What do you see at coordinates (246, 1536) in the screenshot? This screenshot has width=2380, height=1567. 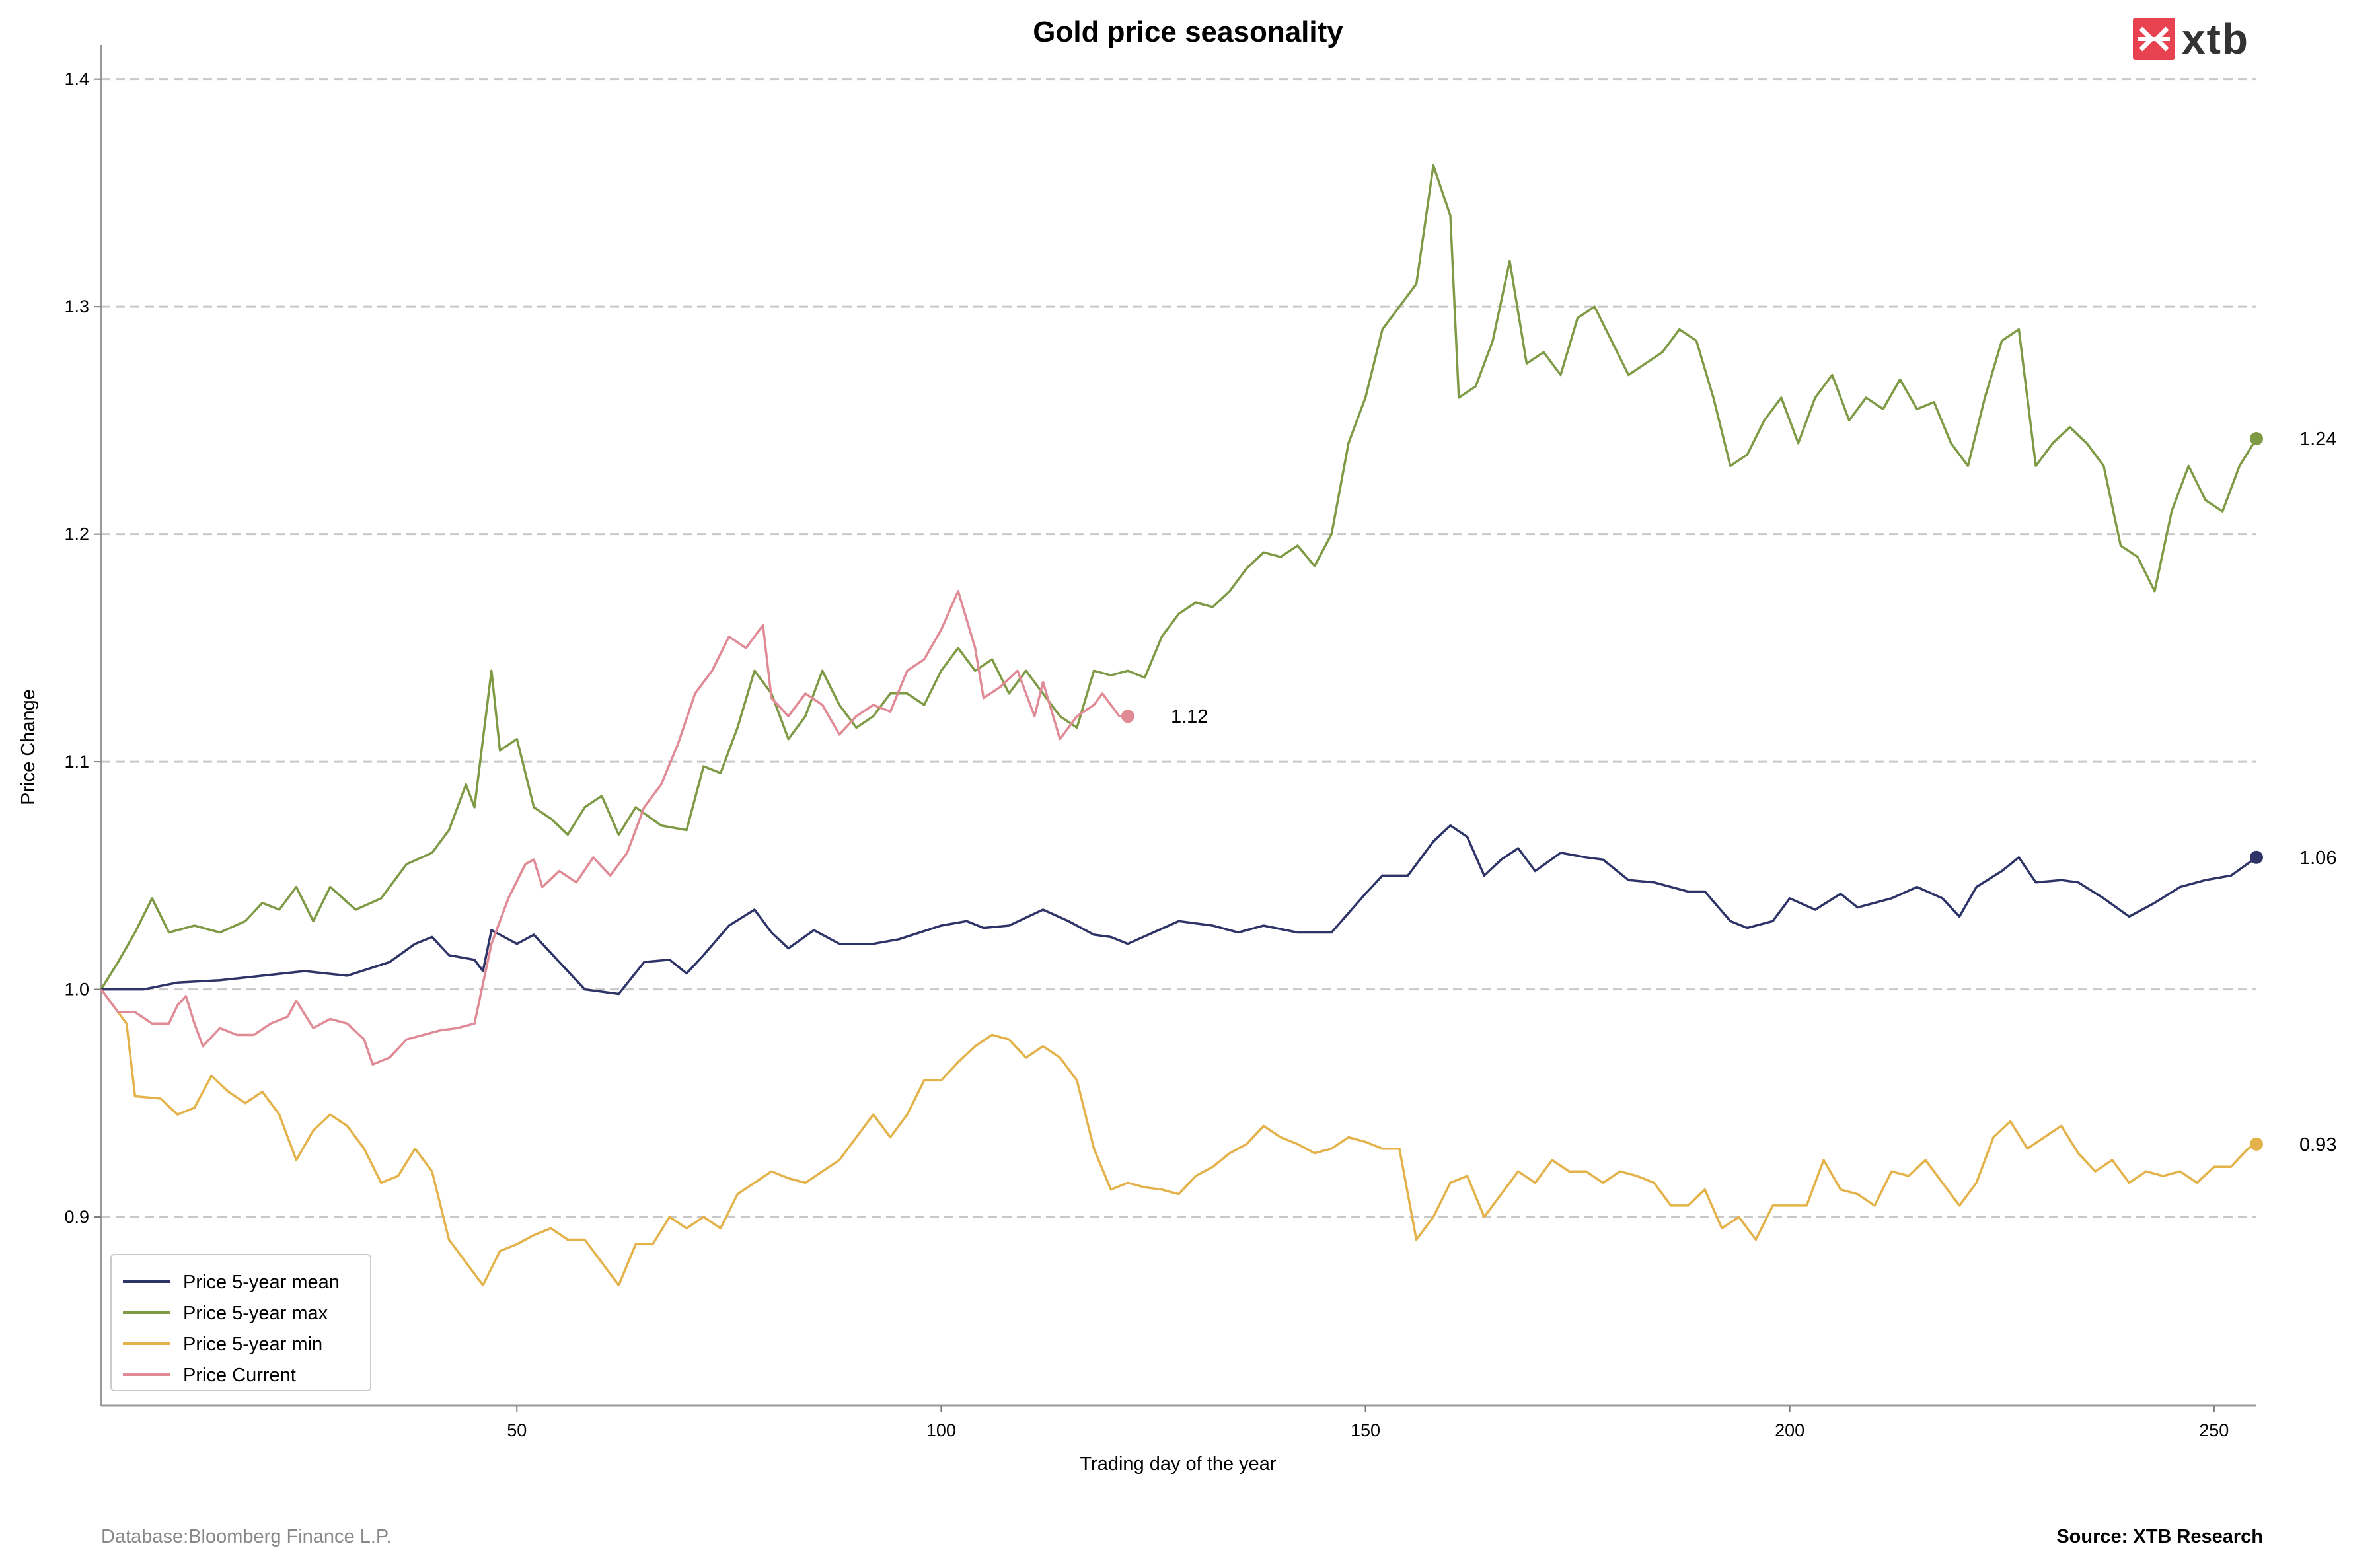 I see `data-source-note: Database:Bloomberg Finance L.P.` at bounding box center [246, 1536].